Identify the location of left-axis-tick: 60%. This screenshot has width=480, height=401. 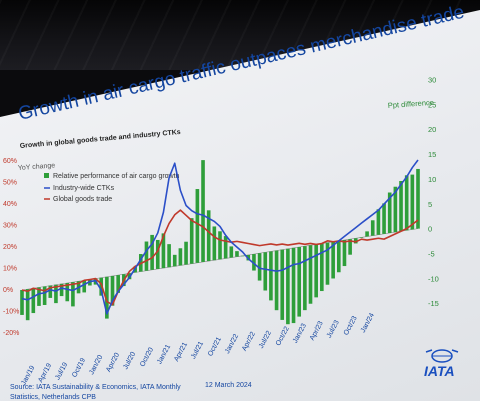
(10, 161).